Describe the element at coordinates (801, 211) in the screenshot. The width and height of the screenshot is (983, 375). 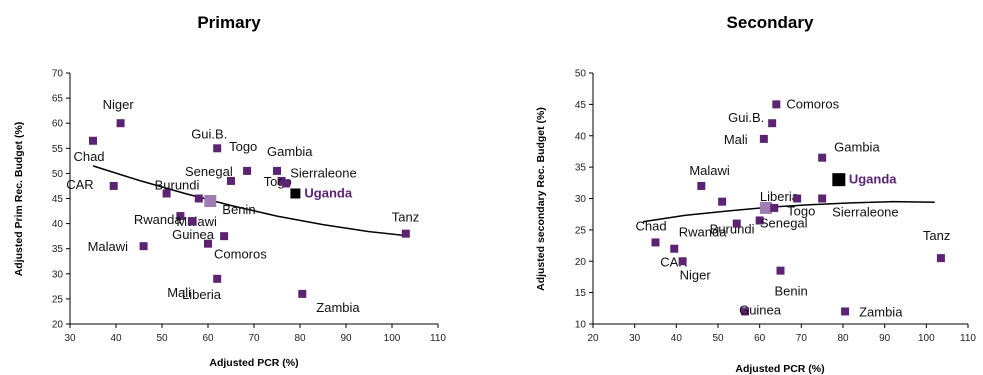
I see `chart-2-point-label: Togo` at that location.